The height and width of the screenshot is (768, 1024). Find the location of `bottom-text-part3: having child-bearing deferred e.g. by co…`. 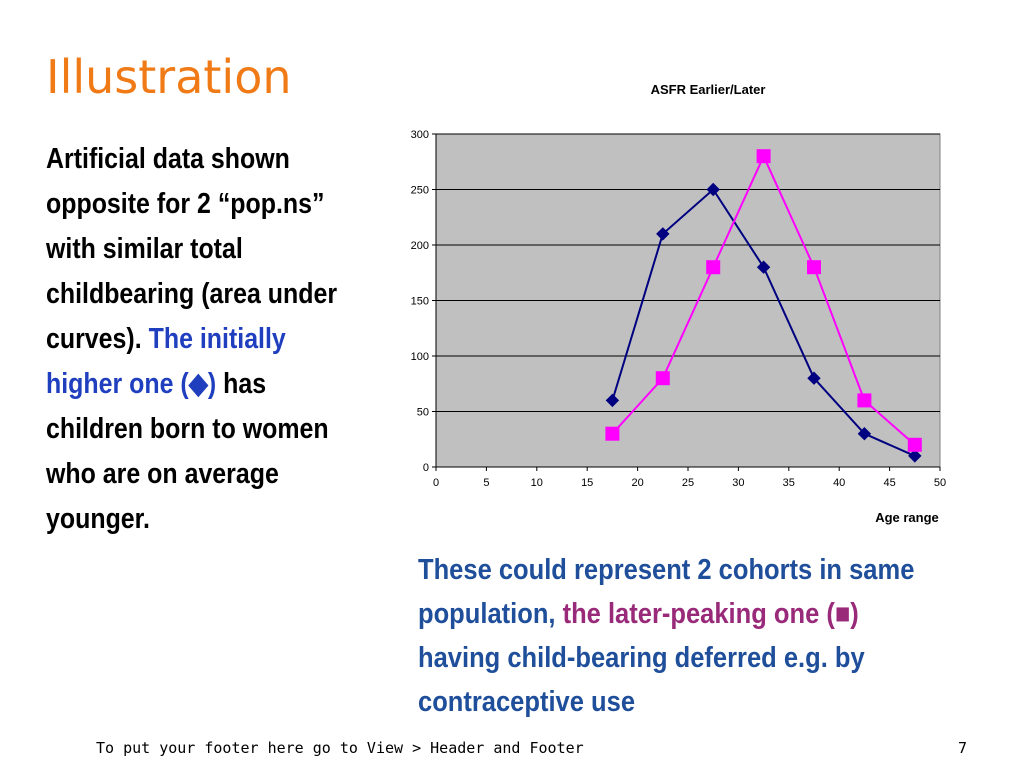

bottom-text-part3: having child-bearing deferred e.g. by co… is located at coordinates (641, 680).